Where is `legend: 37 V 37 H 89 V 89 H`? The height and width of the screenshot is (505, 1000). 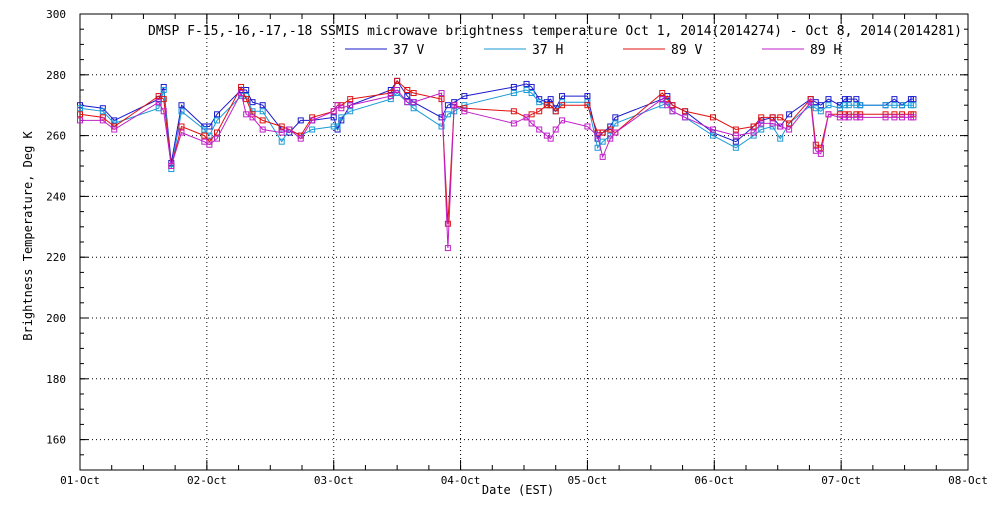
legend: 37 V 37 H 89 V 89 H is located at coordinates (593, 50).